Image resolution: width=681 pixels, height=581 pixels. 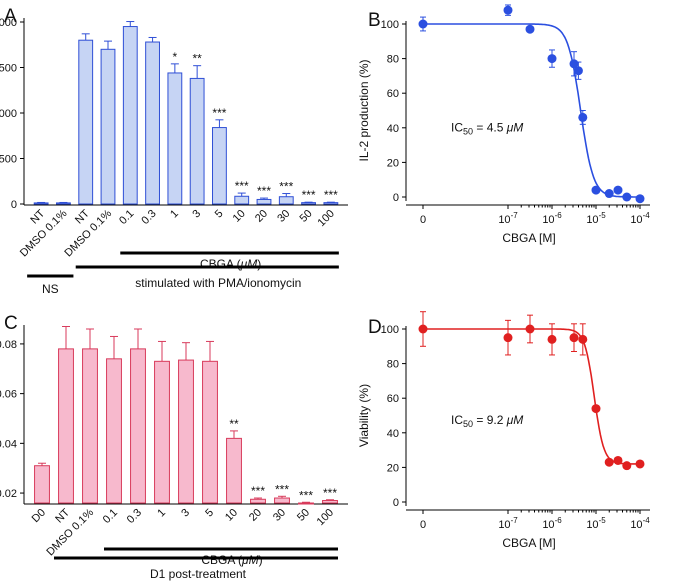 I want to click on ic50-unit: μM, so click(x=515, y=420).